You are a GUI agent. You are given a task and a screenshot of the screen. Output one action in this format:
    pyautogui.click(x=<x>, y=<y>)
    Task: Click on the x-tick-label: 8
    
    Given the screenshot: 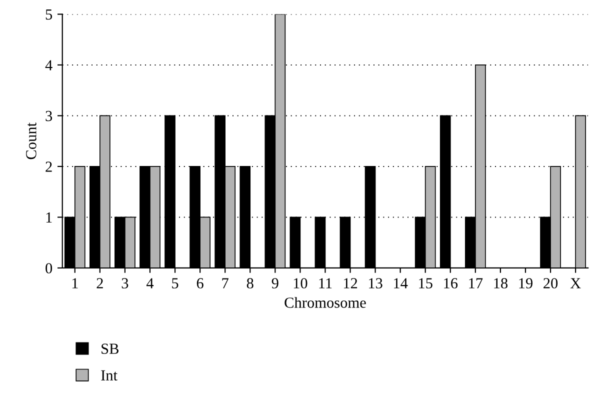 What is the action you would take?
    pyautogui.click(x=250, y=283)
    